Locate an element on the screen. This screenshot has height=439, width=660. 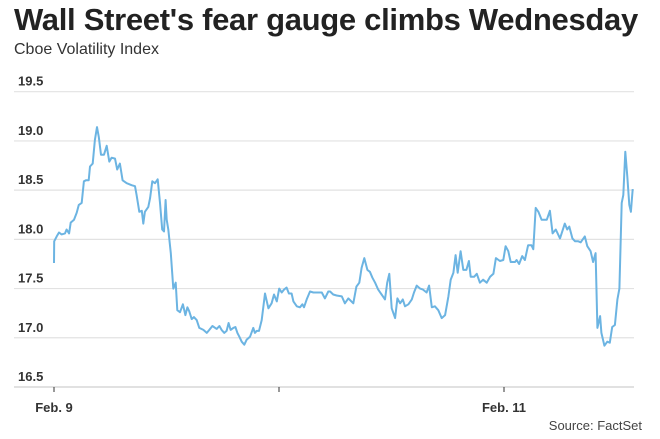
y-tick-label: 19.5 is located at coordinates (30, 81).